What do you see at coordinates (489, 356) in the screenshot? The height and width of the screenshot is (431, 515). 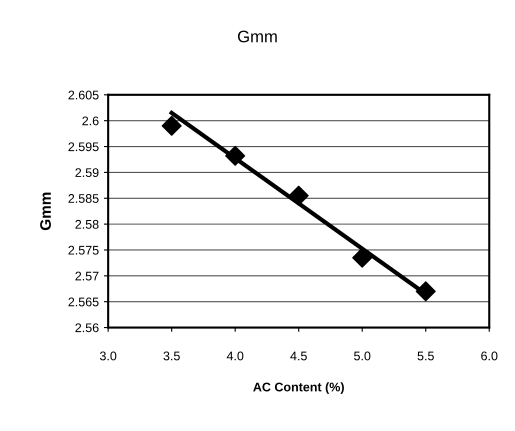 I see `x-tick-label: 6.0` at bounding box center [489, 356].